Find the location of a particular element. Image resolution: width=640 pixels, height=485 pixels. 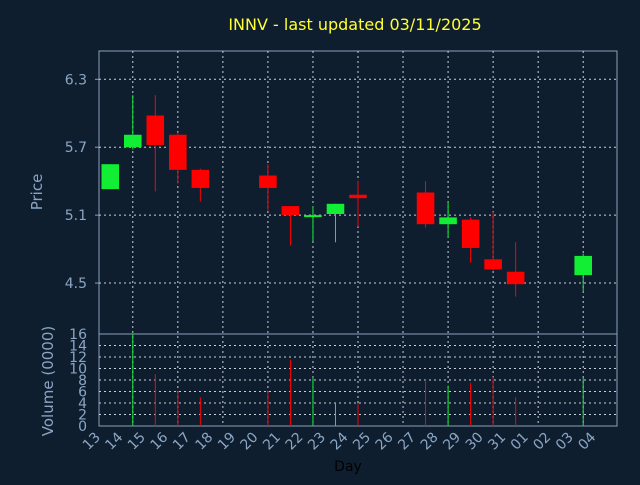

volume-tick-label: 12 is located at coordinates (78, 358).